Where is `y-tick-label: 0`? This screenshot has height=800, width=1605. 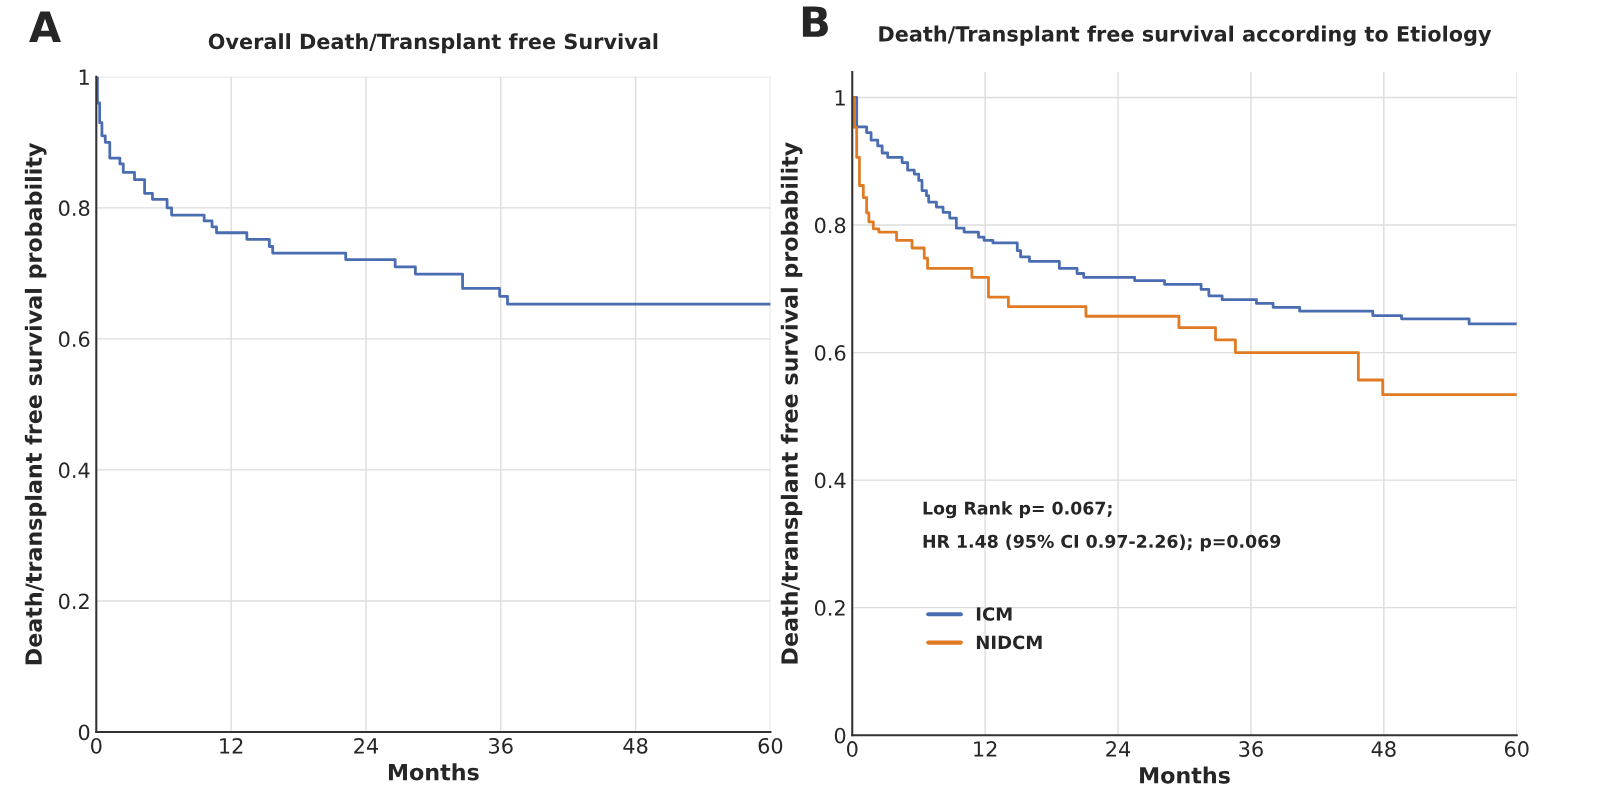 y-tick-label: 0 is located at coordinates (84, 732).